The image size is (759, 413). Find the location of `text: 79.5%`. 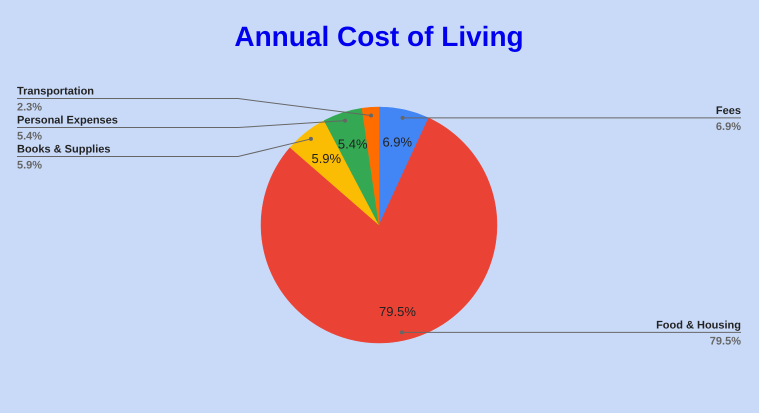

text: 79.5% is located at coordinates (725, 341).